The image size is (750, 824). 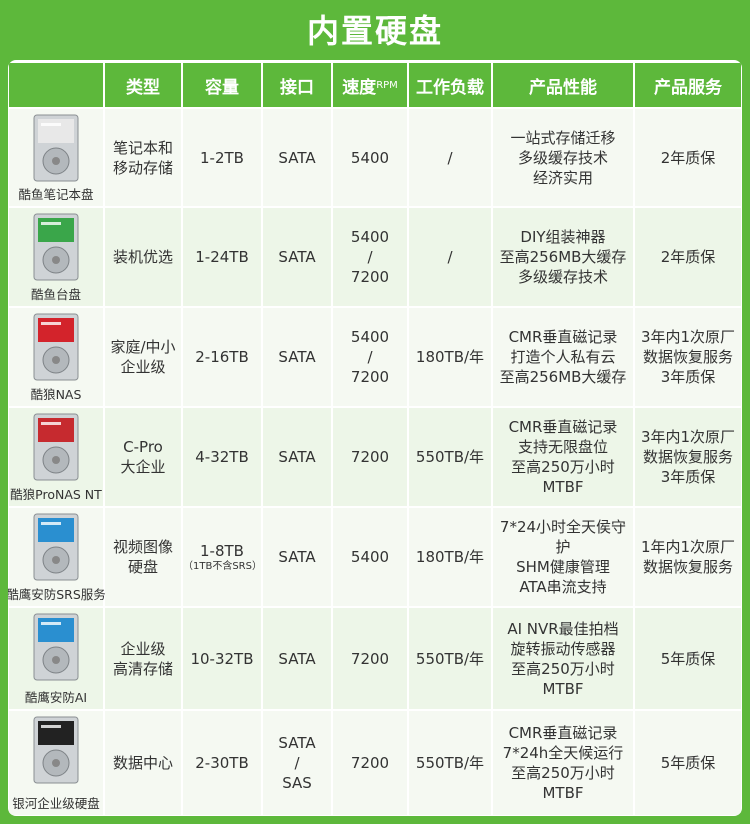 What do you see at coordinates (56, 157) in the screenshot?
I see `product-cell: 酷鱼笔记本盘` at bounding box center [56, 157].